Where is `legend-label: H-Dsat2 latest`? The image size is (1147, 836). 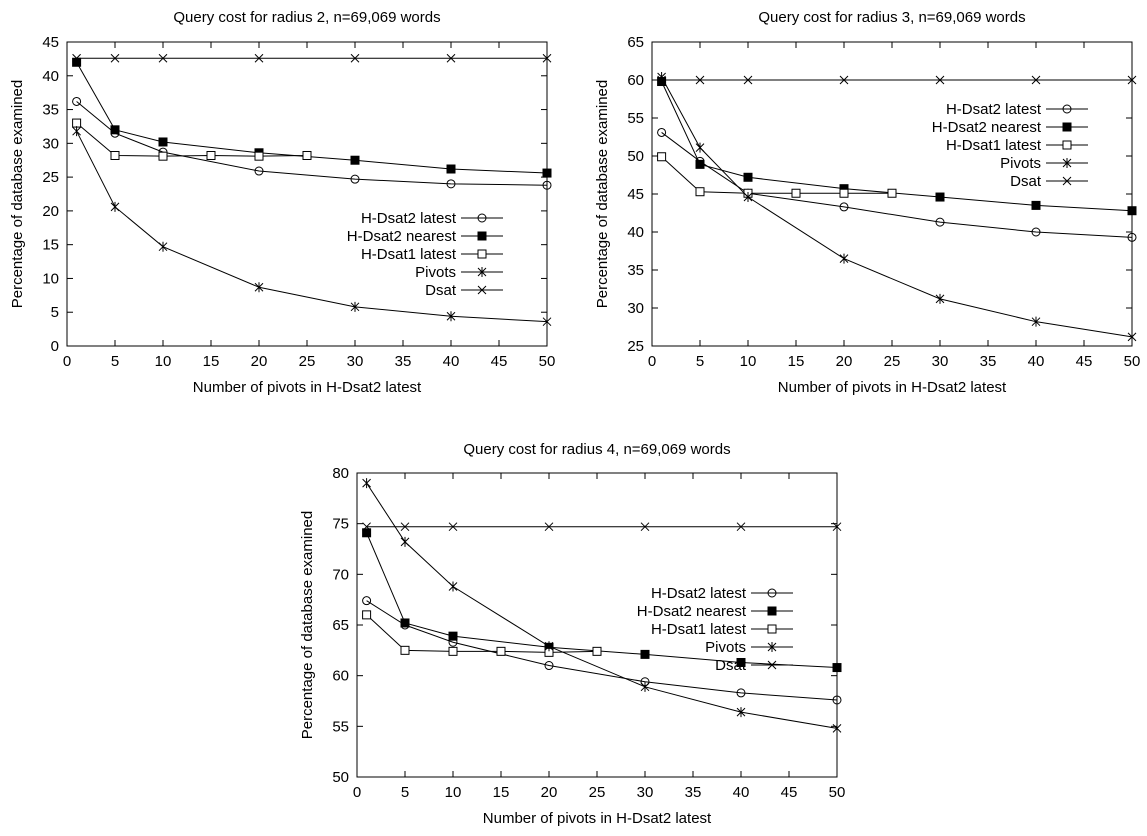
legend-label: H-Dsat2 latest is located at coordinates (699, 593).